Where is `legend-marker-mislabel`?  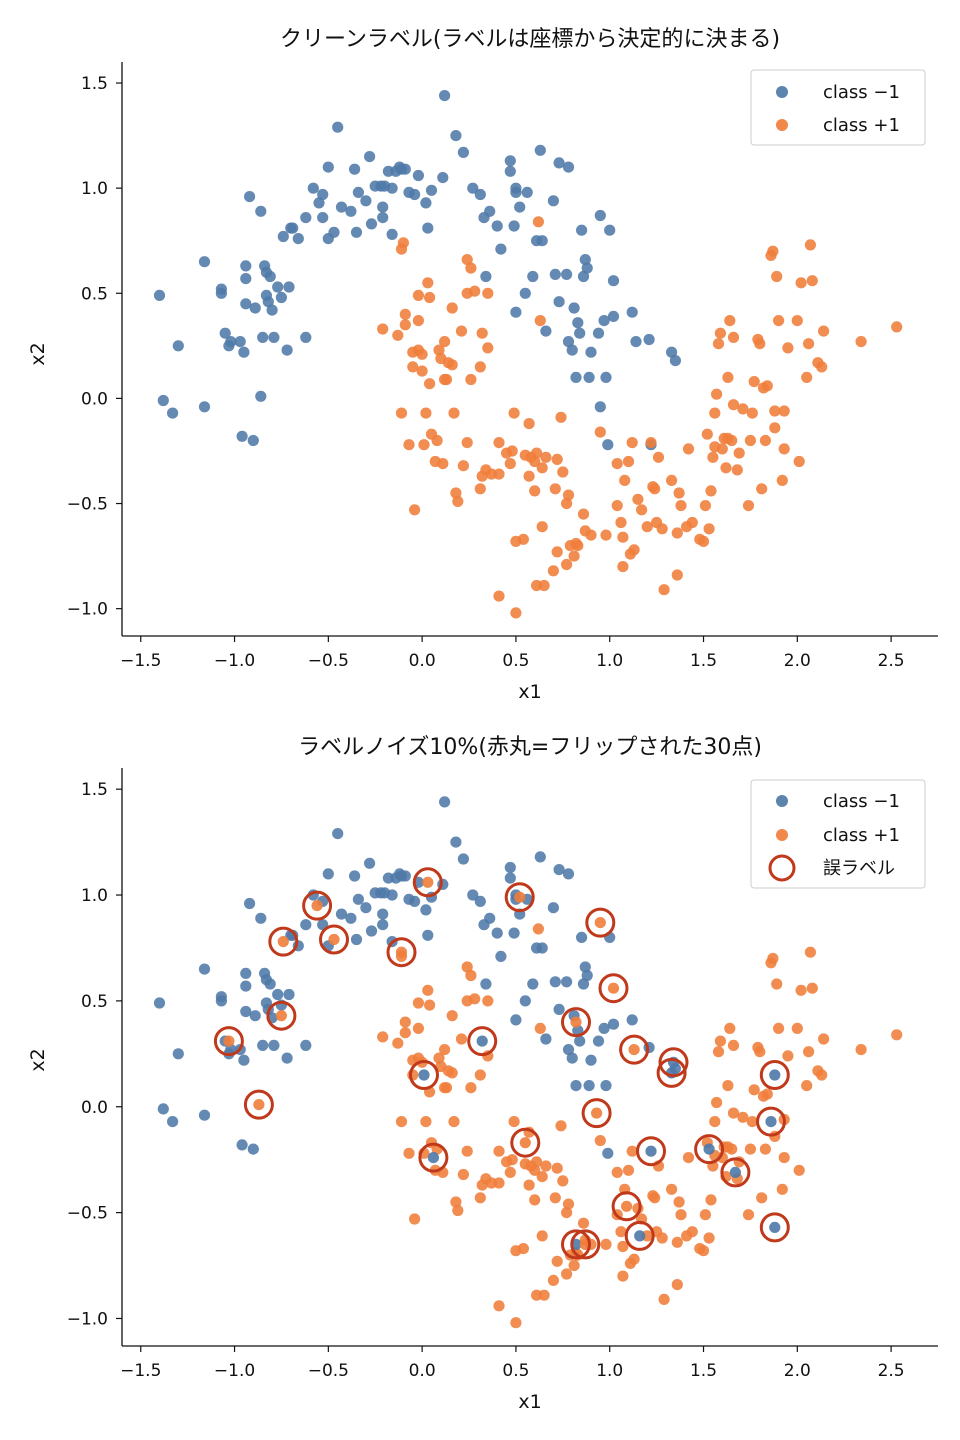 legend-marker-mislabel is located at coordinates (782, 868).